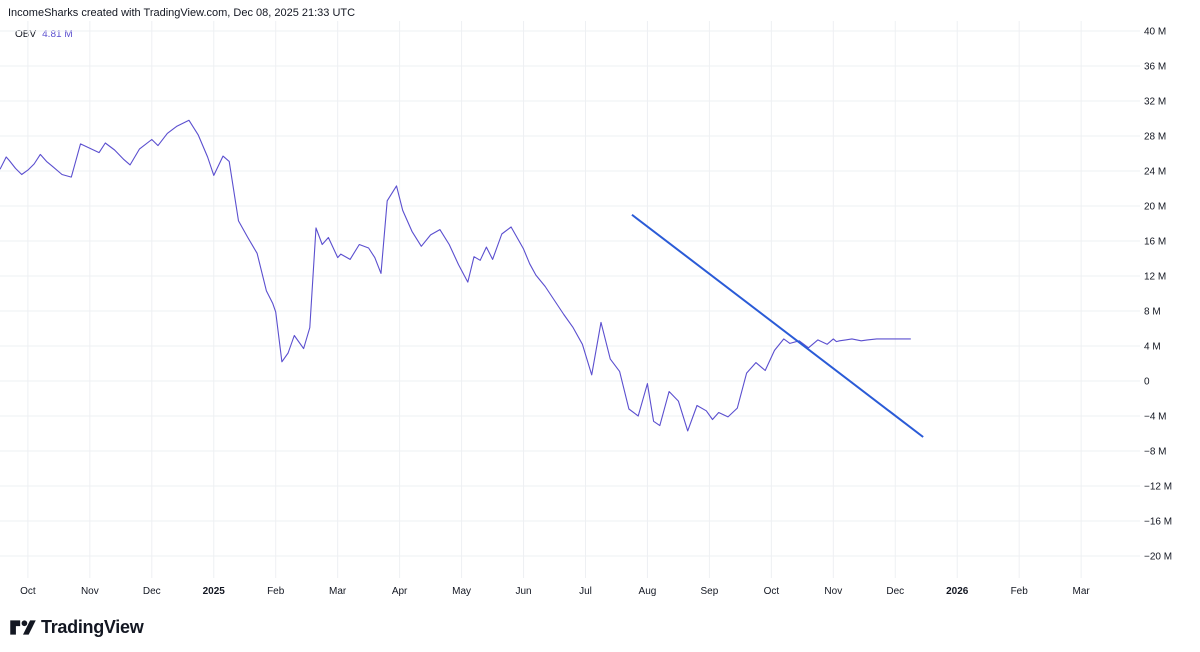 This screenshot has width=1200, height=652. What do you see at coordinates (1152, 312) in the screenshot?
I see `y-tick-label: 8 M` at bounding box center [1152, 312].